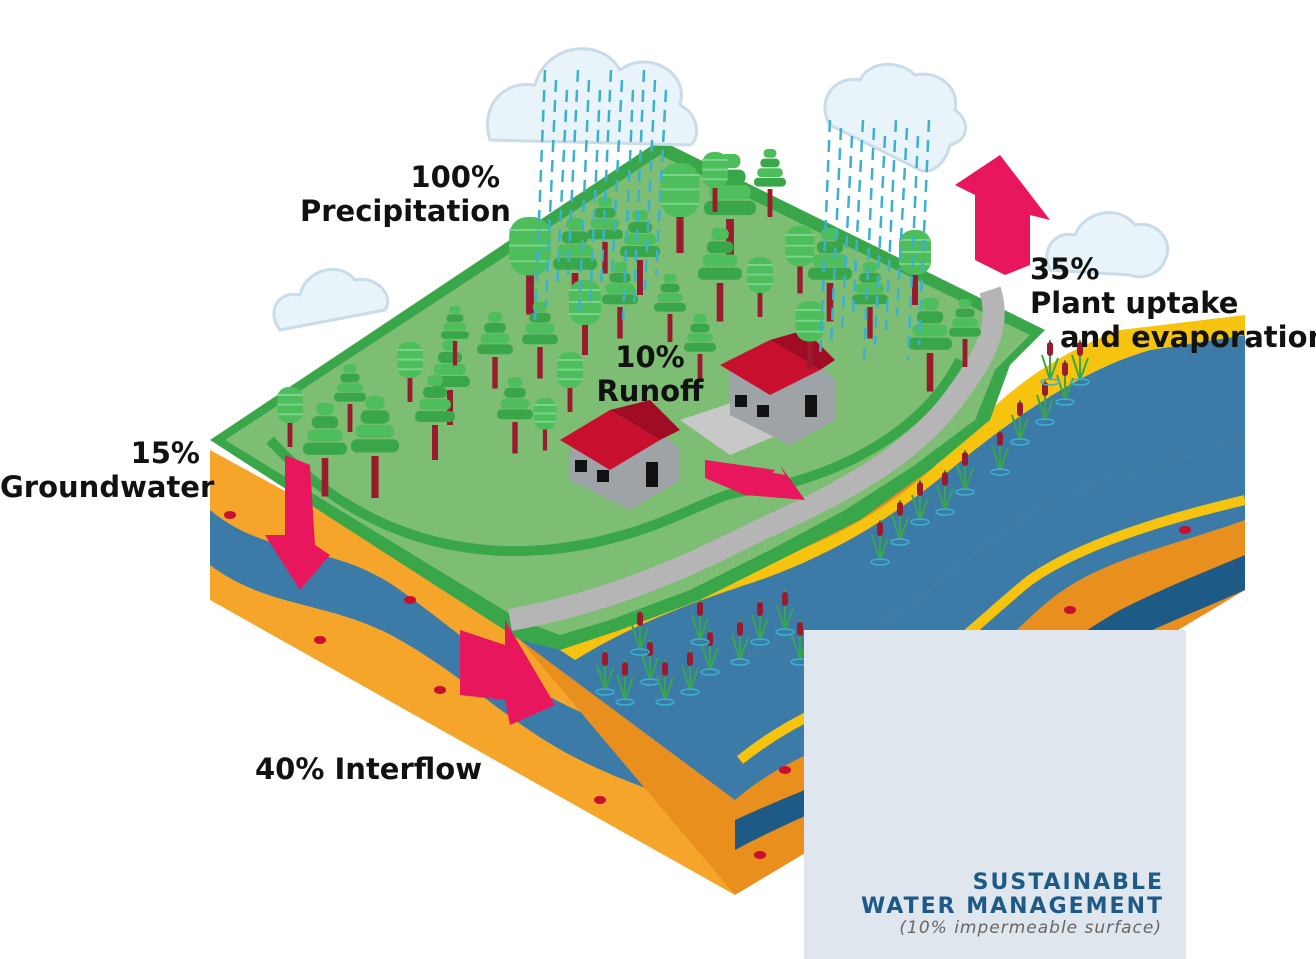  Describe the element at coordinates (297, 522) in the screenshot. I see `groundwater-arrow` at that location.